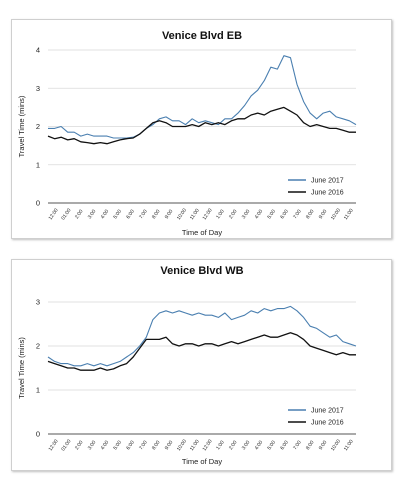 Image resolution: width=400 pixels, height=480 pixels. What do you see at coordinates (38, 50) in the screenshot?
I see `y-tick-label: 4` at bounding box center [38, 50].